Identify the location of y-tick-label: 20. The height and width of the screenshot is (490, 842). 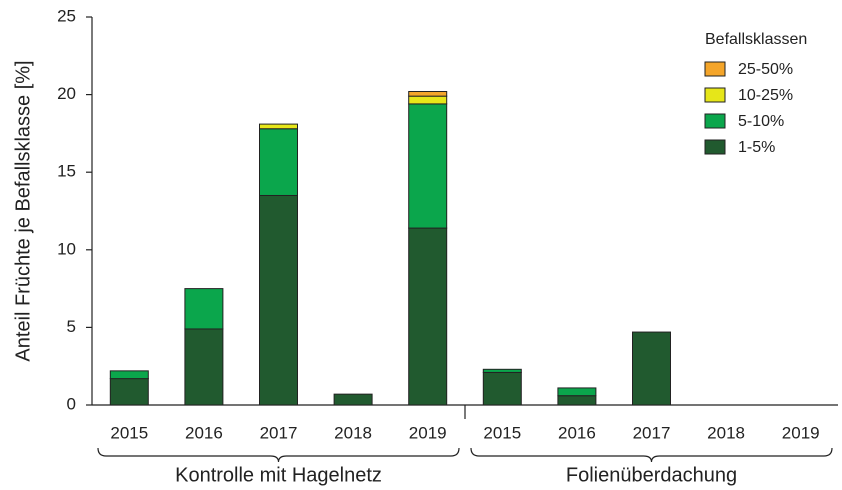
(66, 93).